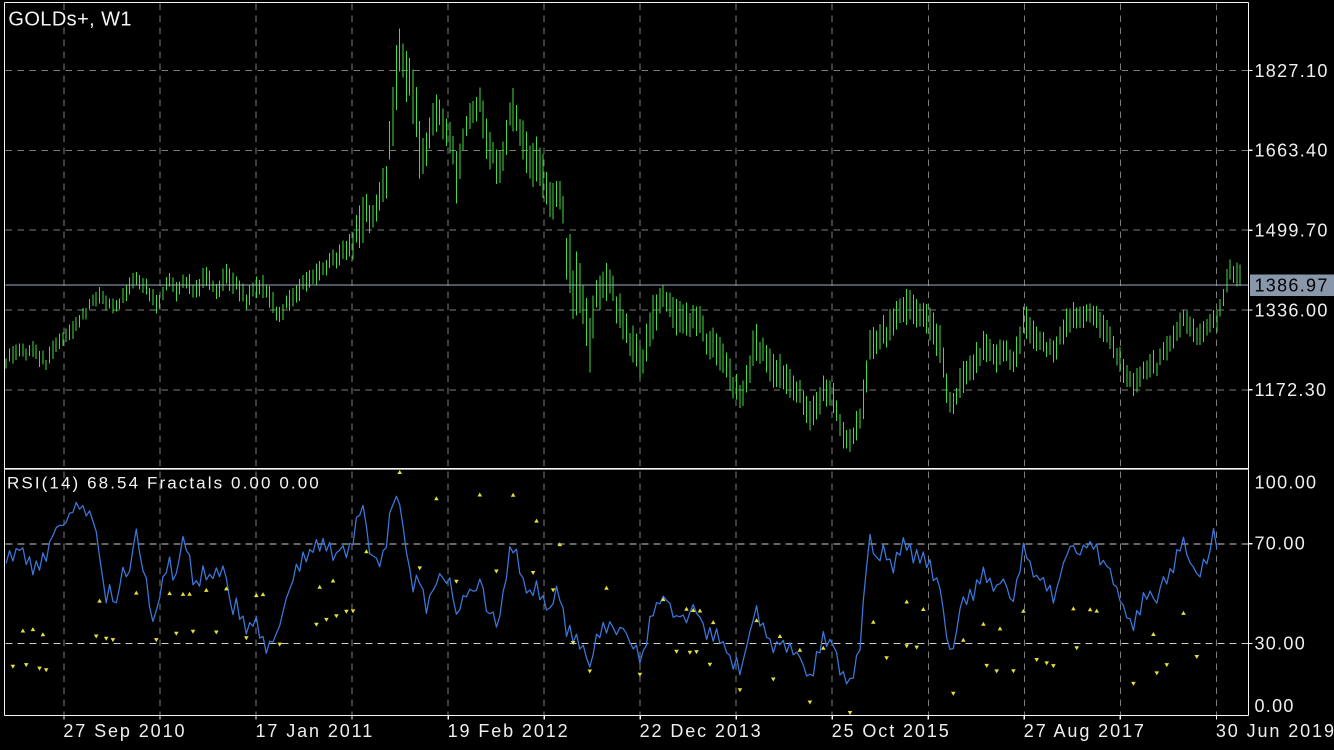 This screenshot has height=750, width=1334. Describe the element at coordinates (1085, 731) in the screenshot. I see `svg-text: 27 Aug 2017` at that location.